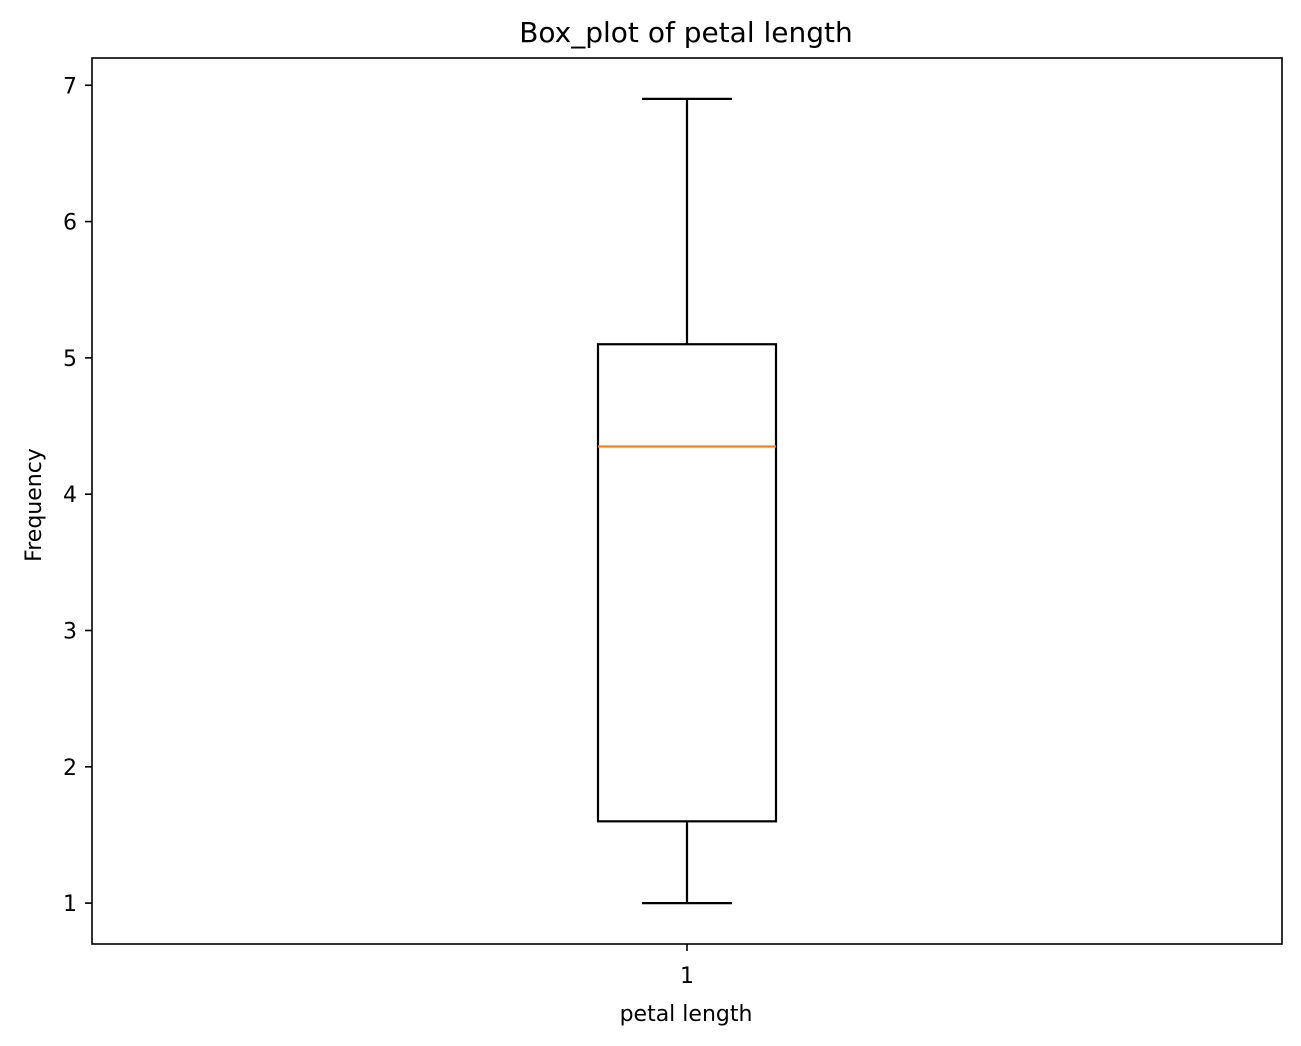 The image size is (1301, 1046). Describe the element at coordinates (70, 223) in the screenshot. I see `y-tick-label: 6` at that location.